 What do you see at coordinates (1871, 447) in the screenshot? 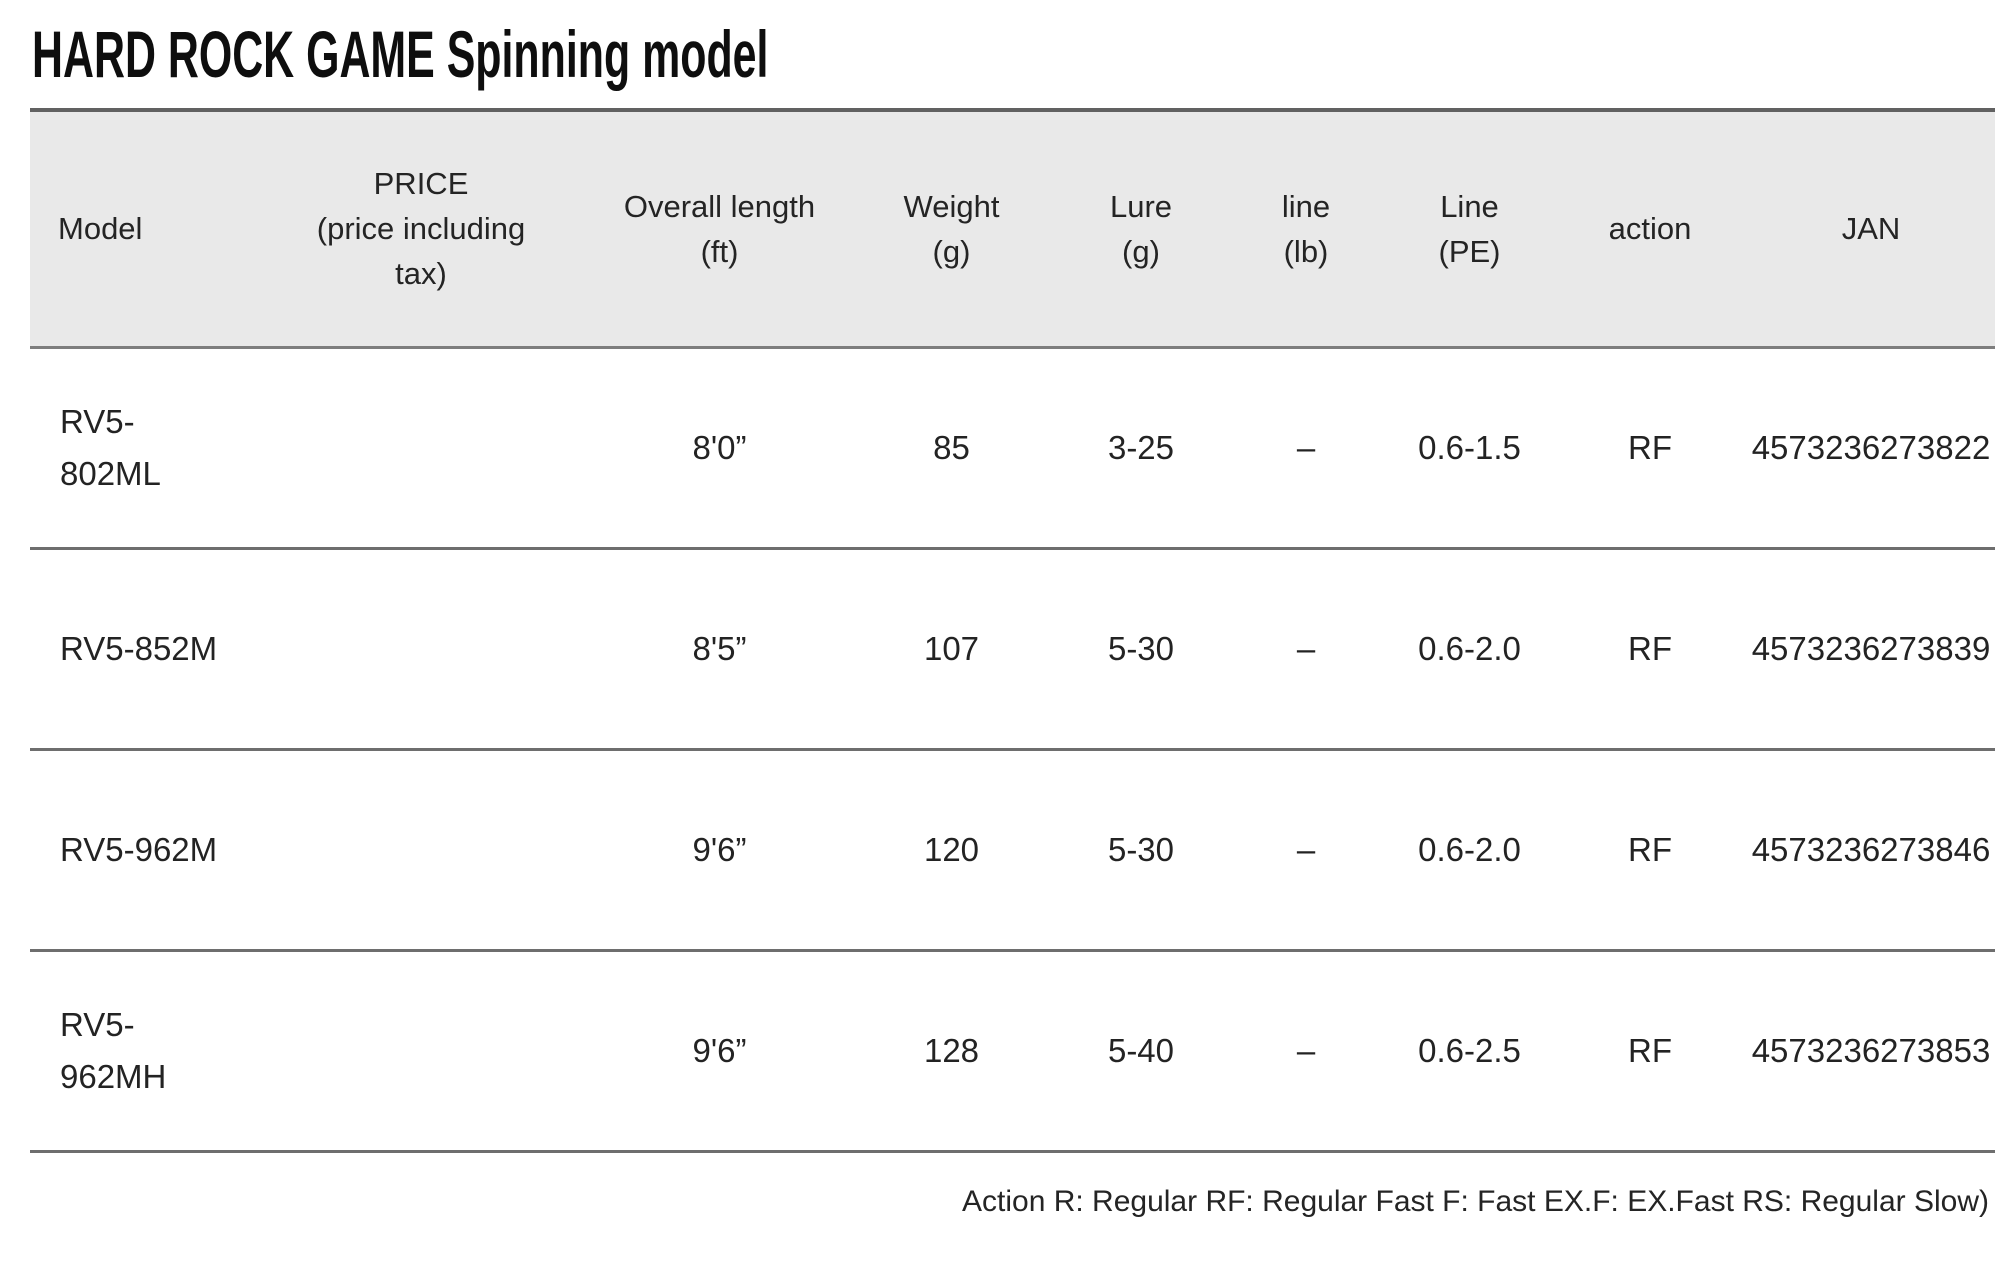
I see `cell-jan: 4573236273822` at bounding box center [1871, 447].